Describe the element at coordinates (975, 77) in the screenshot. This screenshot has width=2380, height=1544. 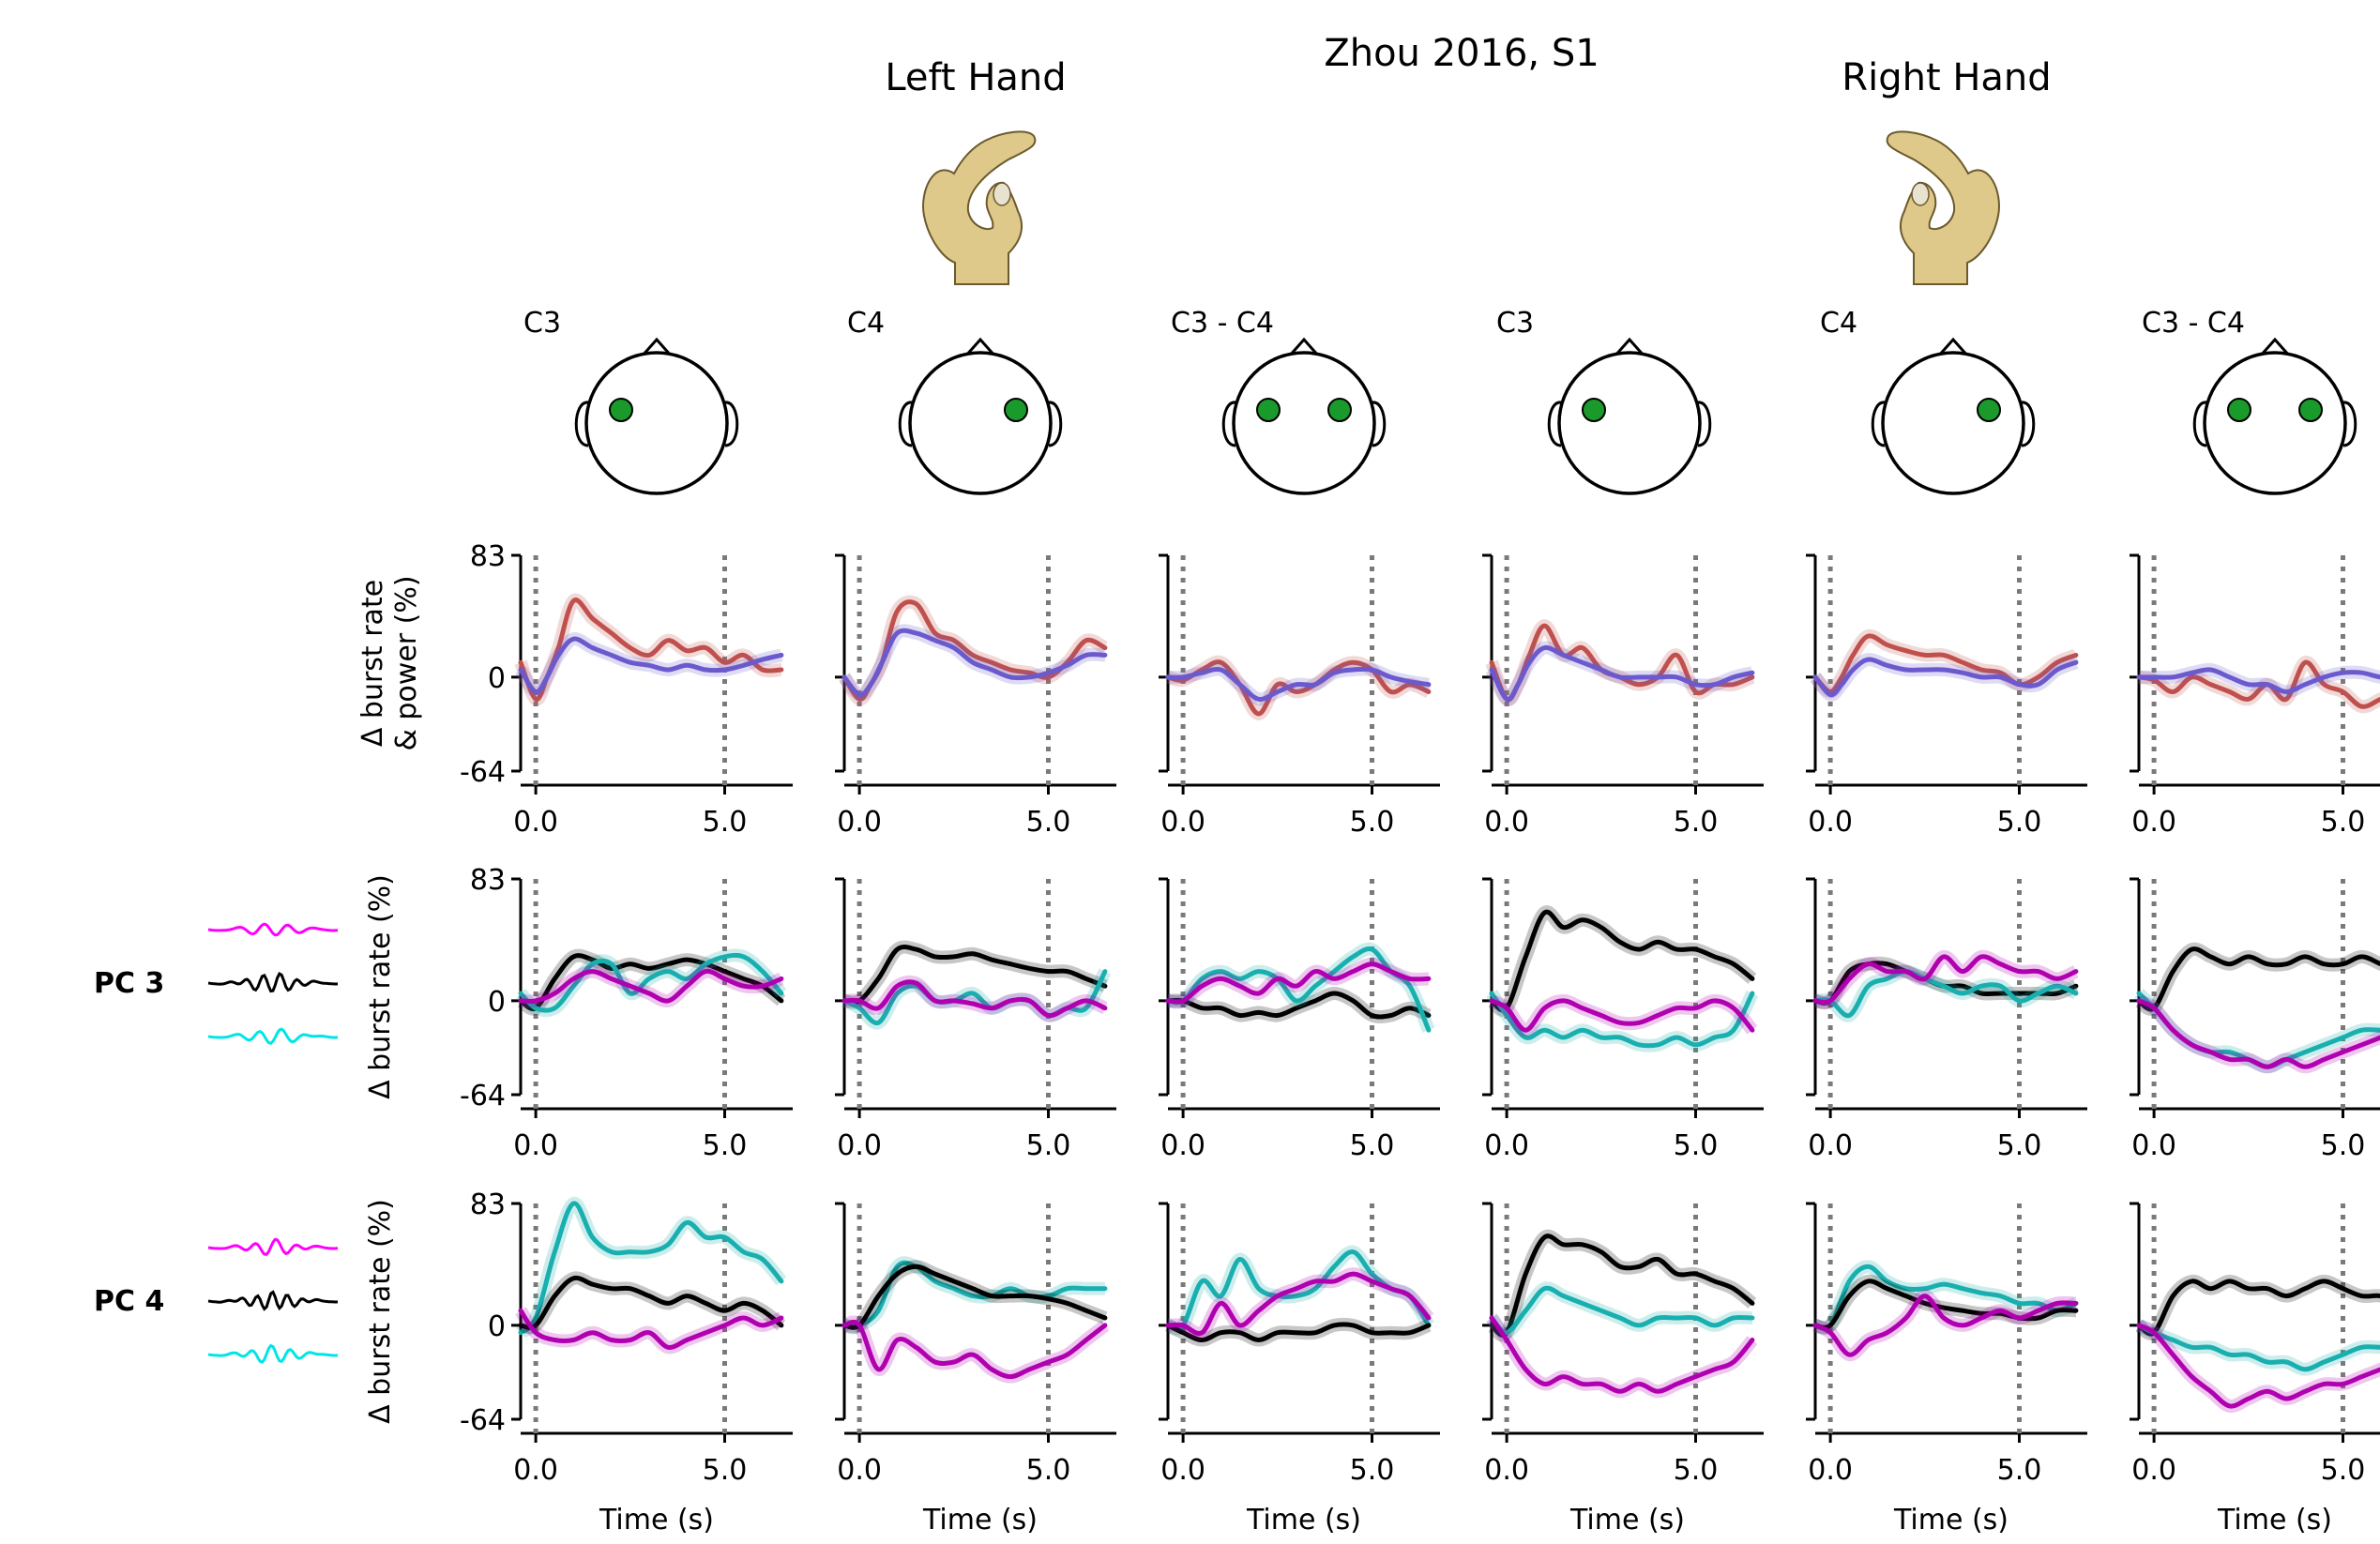
I see `left-hand-label: Left Hand` at that location.